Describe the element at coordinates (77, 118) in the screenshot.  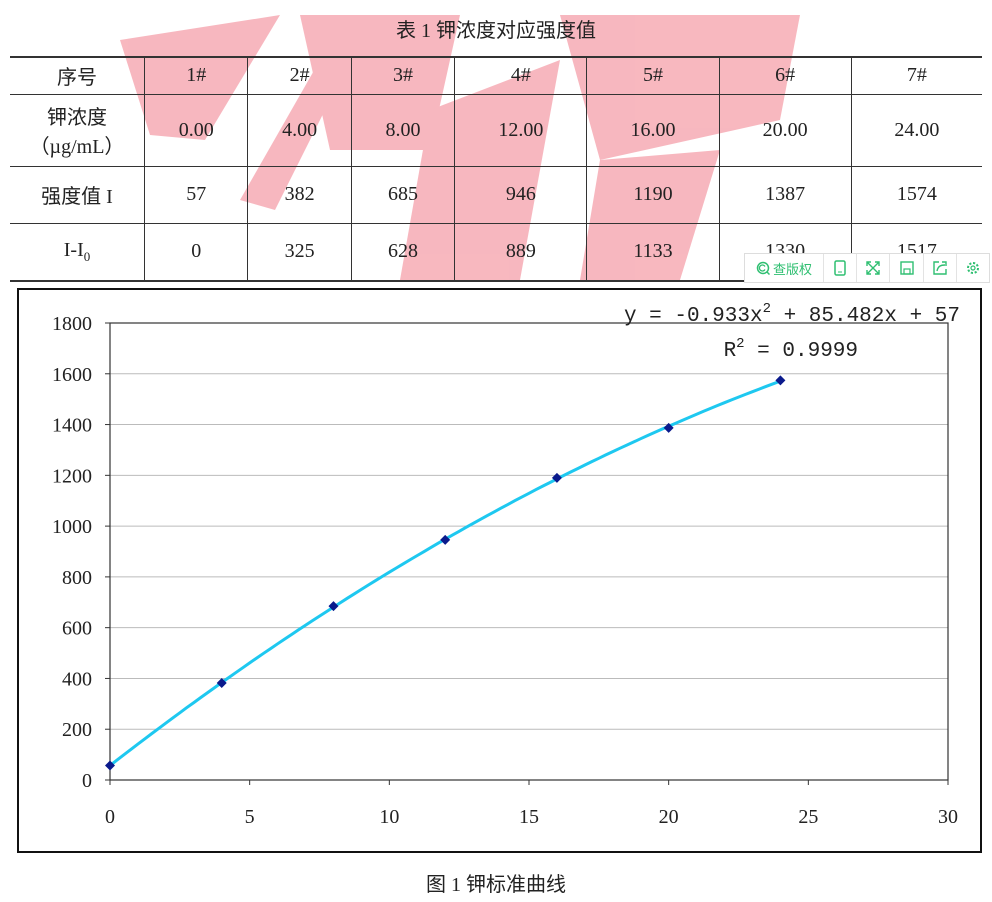
I see `row-label-line: 钾浓度` at that location.